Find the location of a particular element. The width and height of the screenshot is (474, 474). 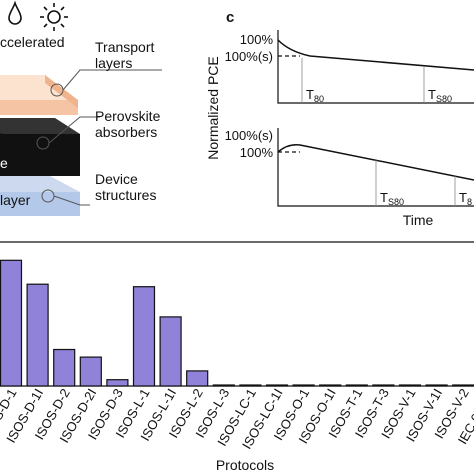

top-marker-t80: T80 is located at coordinates (315, 95).